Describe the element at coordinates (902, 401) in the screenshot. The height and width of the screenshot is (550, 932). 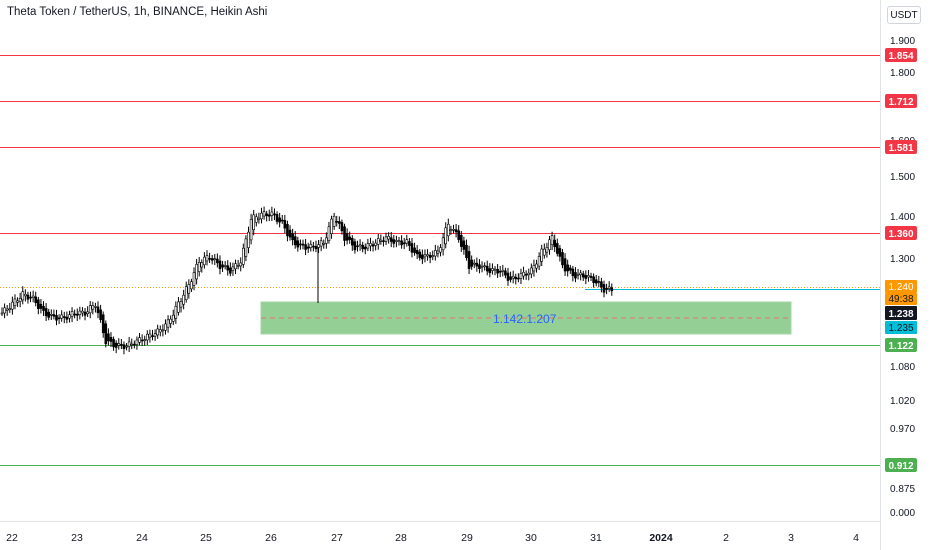
I see `y-tick-label: 1.020` at that location.